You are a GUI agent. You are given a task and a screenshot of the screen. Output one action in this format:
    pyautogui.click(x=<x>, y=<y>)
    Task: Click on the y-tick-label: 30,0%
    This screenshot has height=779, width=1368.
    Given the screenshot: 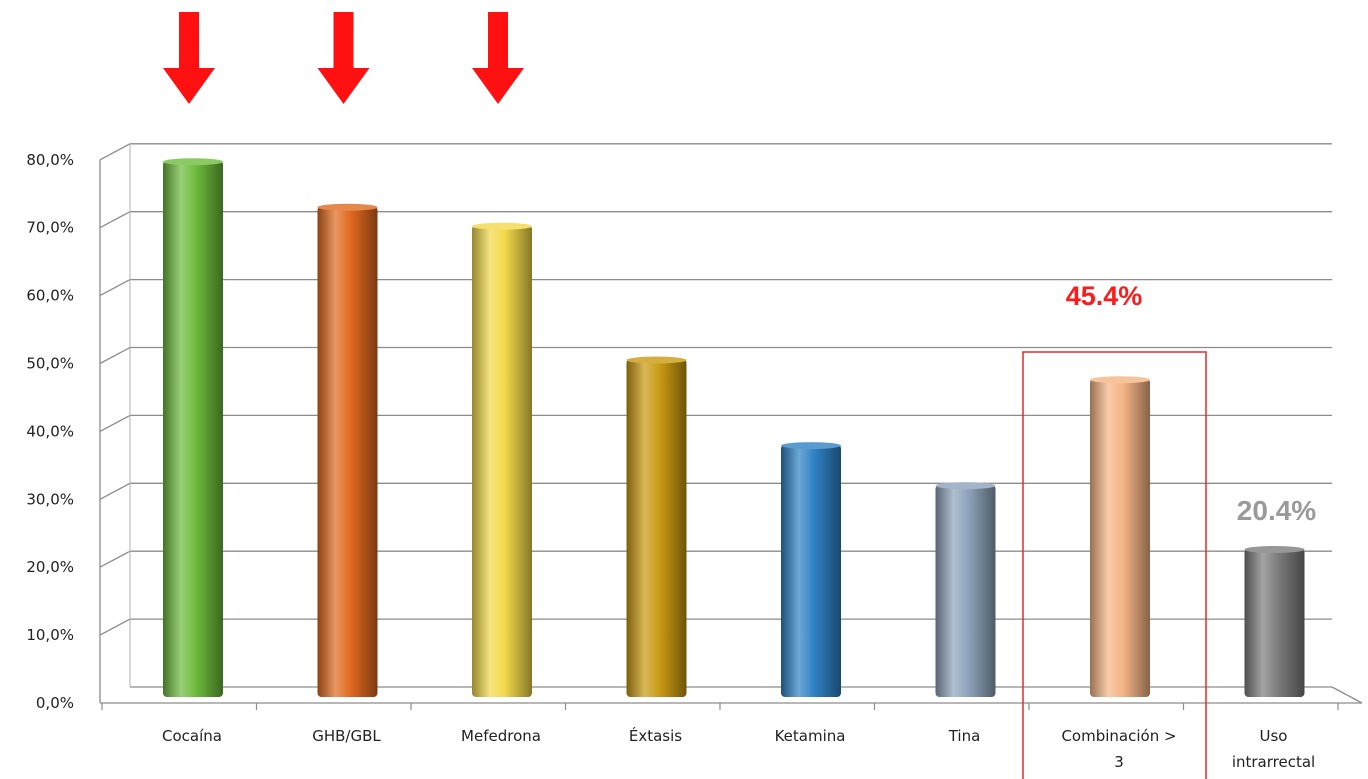 What is the action you would take?
    pyautogui.click(x=50, y=499)
    